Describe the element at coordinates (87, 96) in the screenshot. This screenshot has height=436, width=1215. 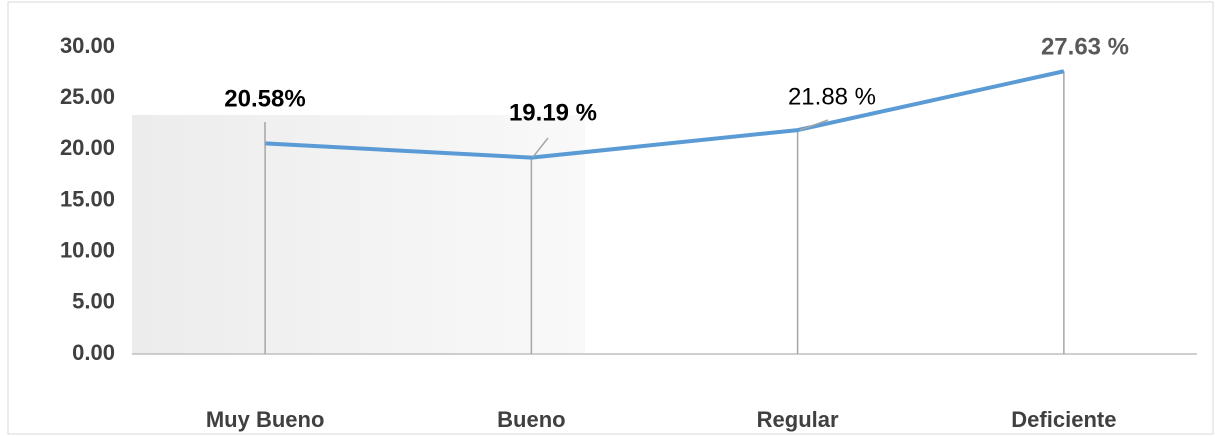
I see `y-tick-label: 25.00` at that location.